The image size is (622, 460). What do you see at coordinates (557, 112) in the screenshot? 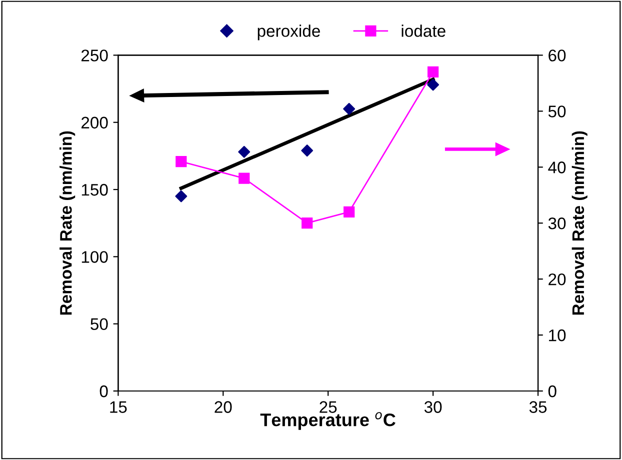
I see `y2-tick-label: 50` at bounding box center [557, 112].